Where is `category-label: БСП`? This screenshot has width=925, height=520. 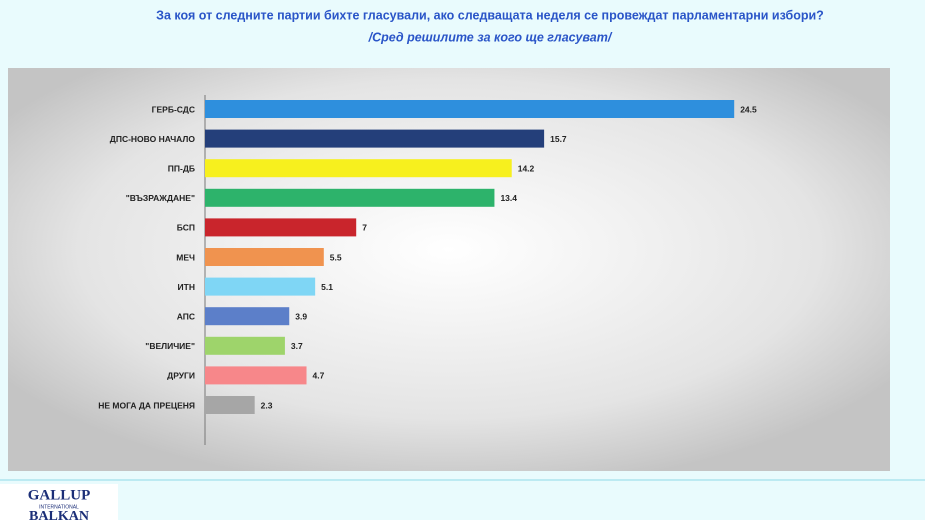 category-label: БСП is located at coordinates (186, 228).